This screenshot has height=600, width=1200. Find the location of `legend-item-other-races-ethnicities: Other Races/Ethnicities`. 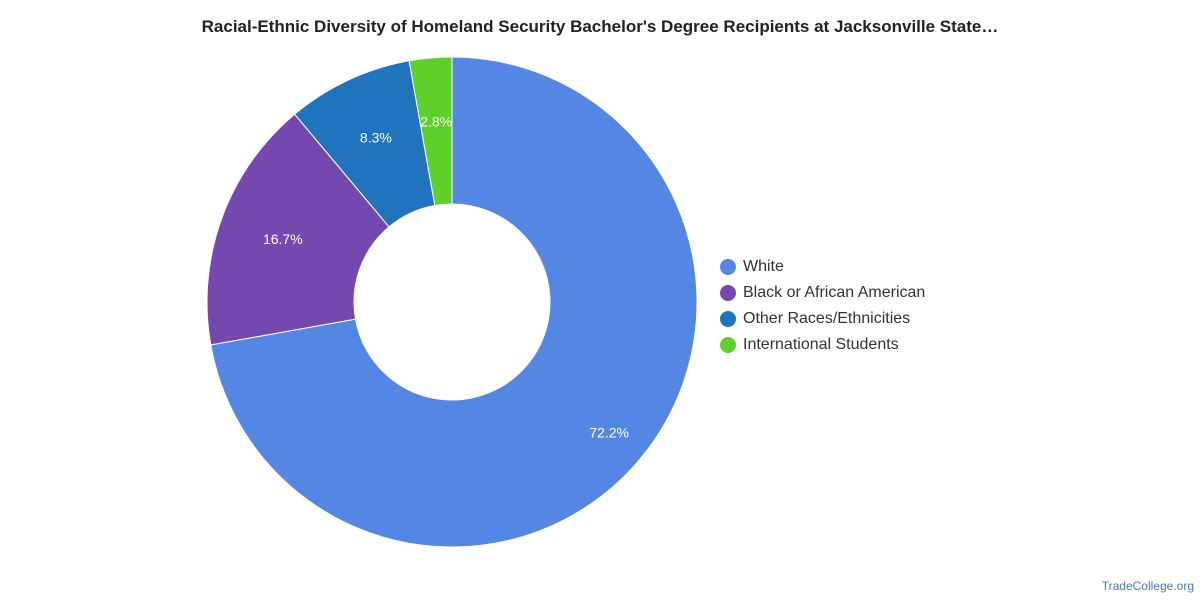

legend-item-other-races-ethnicities: Other Races/Ethnicities is located at coordinates (822, 319).